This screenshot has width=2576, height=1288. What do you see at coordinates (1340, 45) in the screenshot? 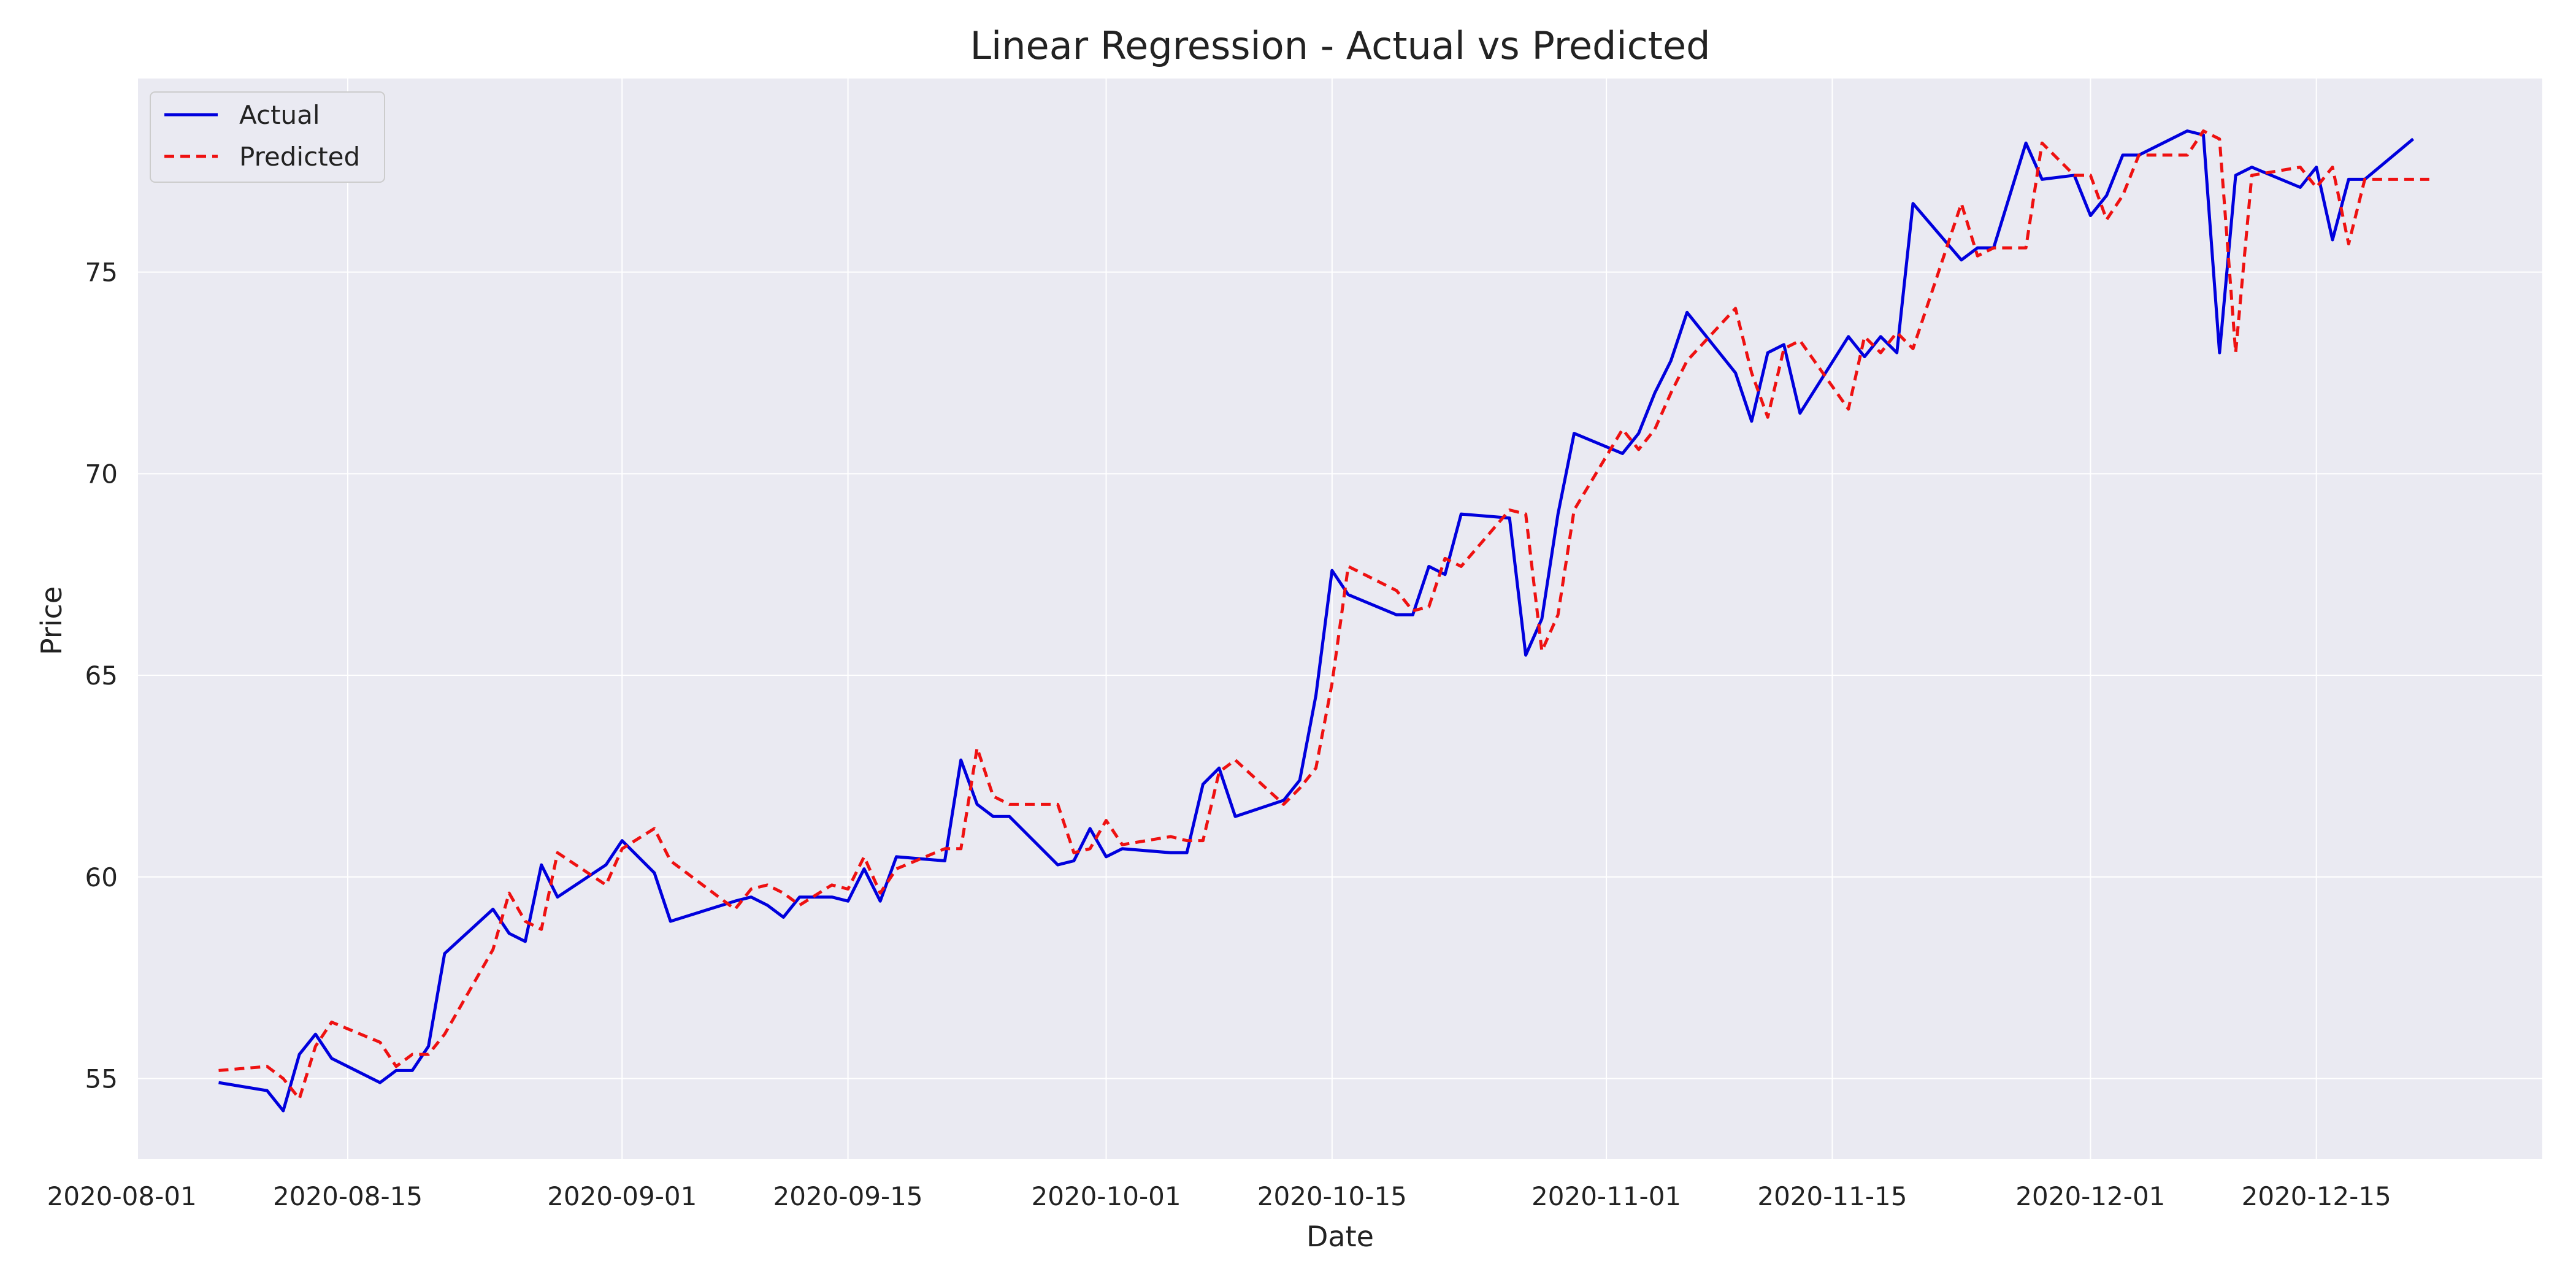
I see `chart-title: Linear Regression - Actual vs Predicted` at bounding box center [1340, 45].